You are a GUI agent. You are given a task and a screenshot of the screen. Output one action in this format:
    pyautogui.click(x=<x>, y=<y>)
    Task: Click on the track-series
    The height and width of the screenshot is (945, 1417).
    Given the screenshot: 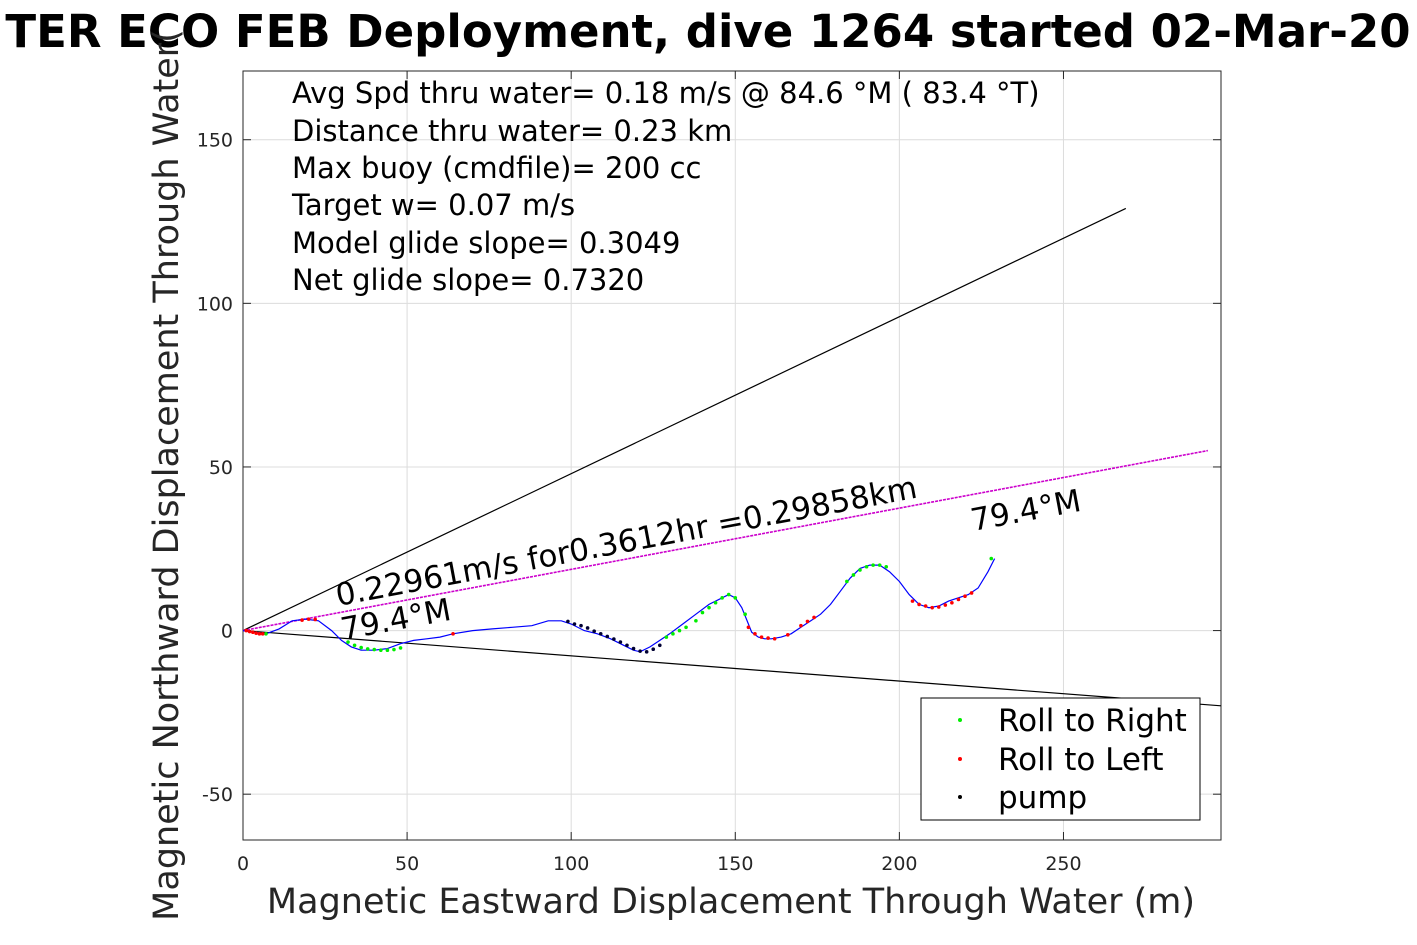 What is the action you would take?
    pyautogui.click(x=619, y=605)
    